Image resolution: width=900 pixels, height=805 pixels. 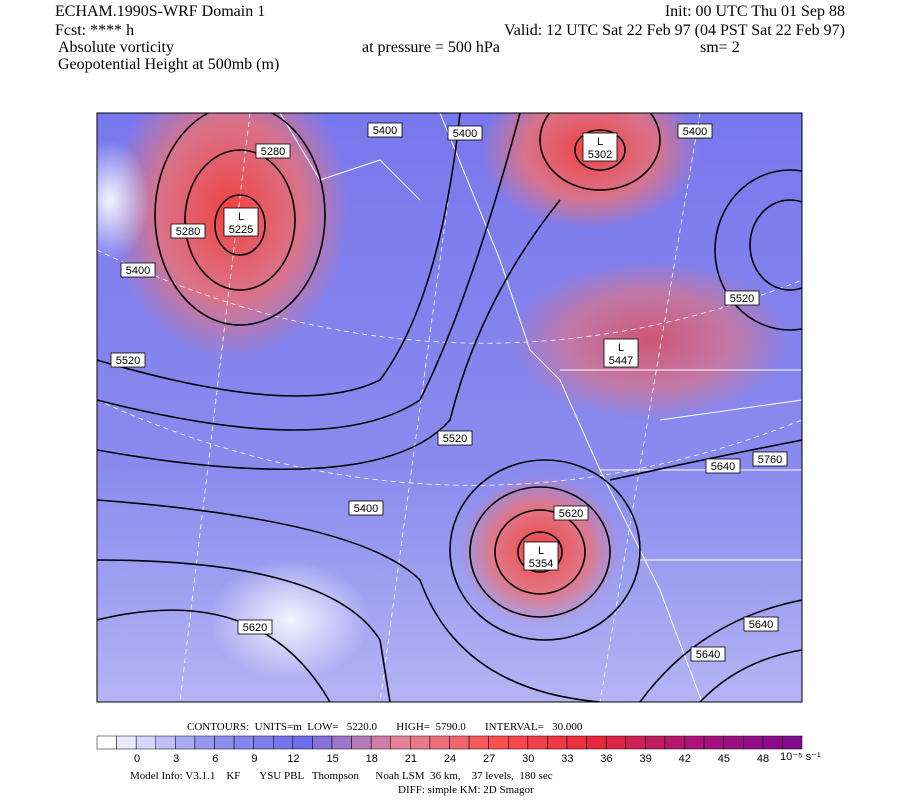 I want to click on low-value: 5302, so click(x=600, y=155).